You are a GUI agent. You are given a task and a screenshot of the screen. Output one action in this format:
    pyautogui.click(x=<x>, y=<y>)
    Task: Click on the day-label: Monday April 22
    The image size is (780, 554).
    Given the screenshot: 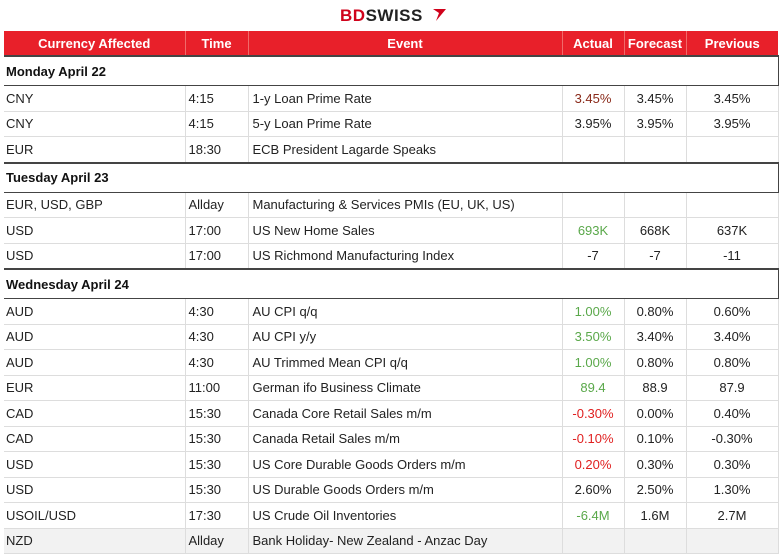 What is the action you would take?
    pyautogui.click(x=391, y=70)
    